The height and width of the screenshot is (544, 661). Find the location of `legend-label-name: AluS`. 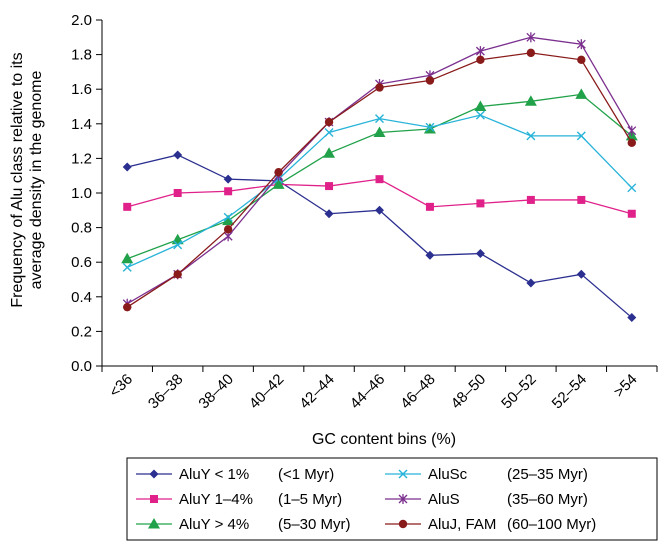

legend-label-name: AluS is located at coordinates (444, 499).